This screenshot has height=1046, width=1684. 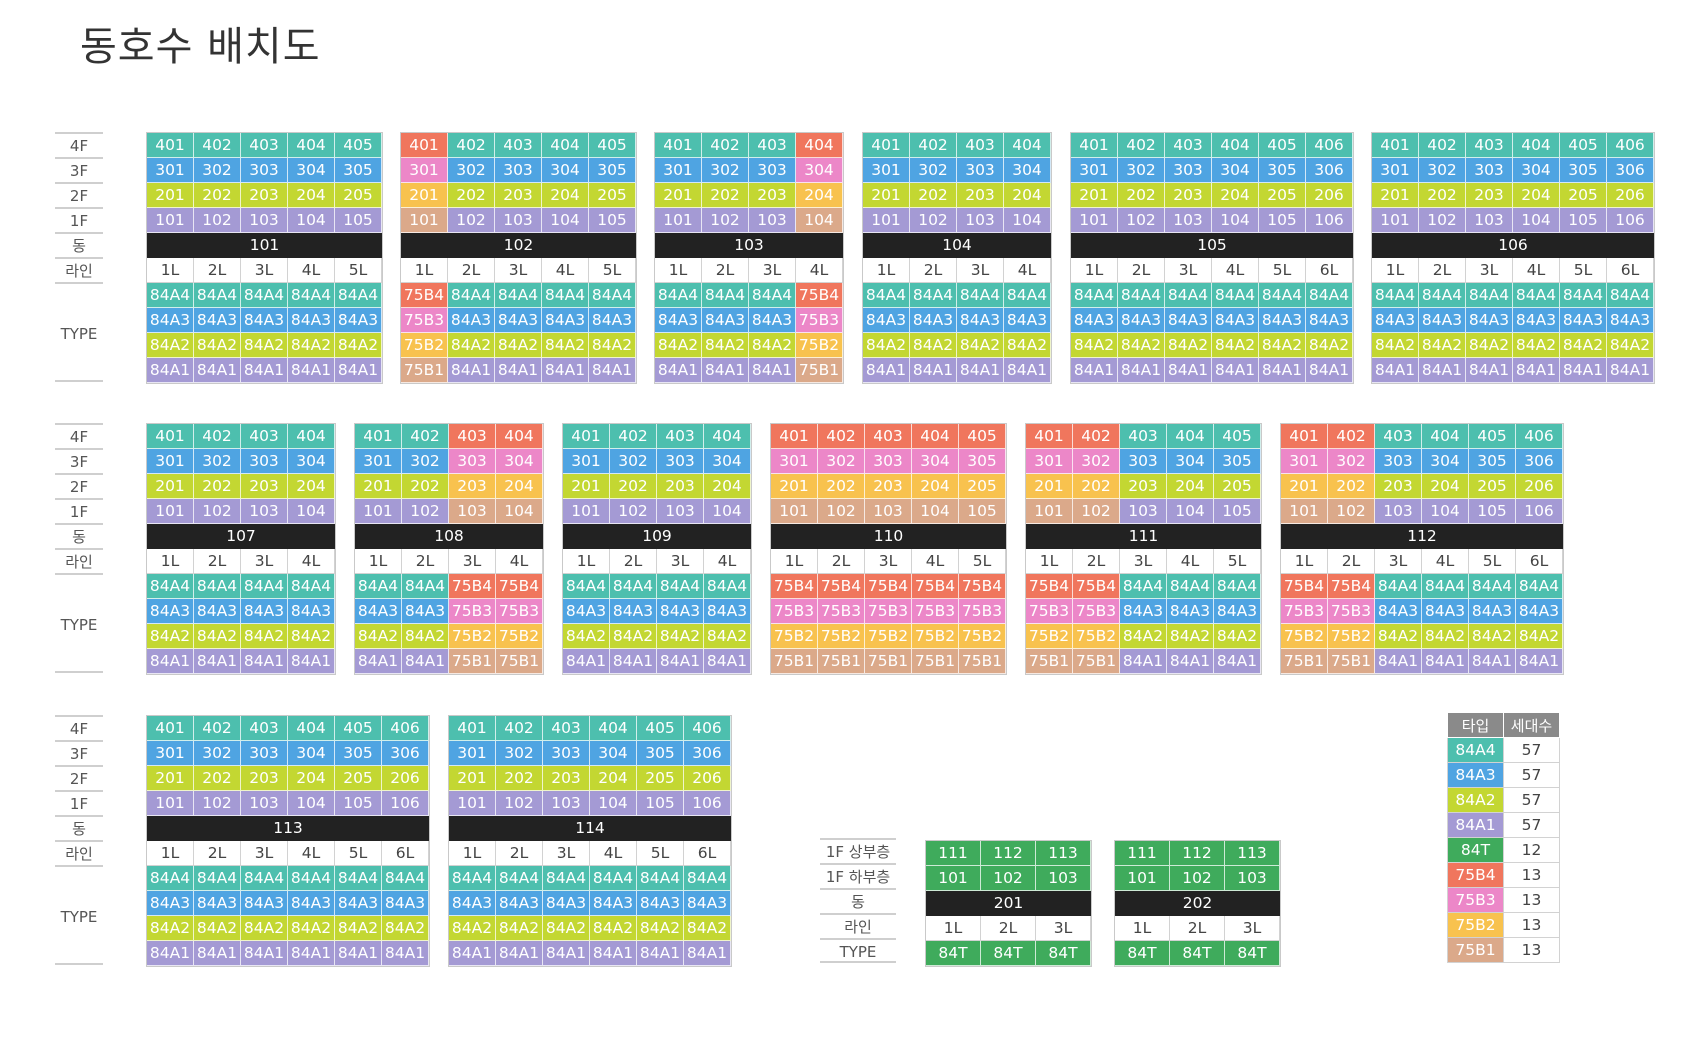 What do you see at coordinates (612, 195) in the screenshot?
I see `unit-cell: 205` at bounding box center [612, 195].